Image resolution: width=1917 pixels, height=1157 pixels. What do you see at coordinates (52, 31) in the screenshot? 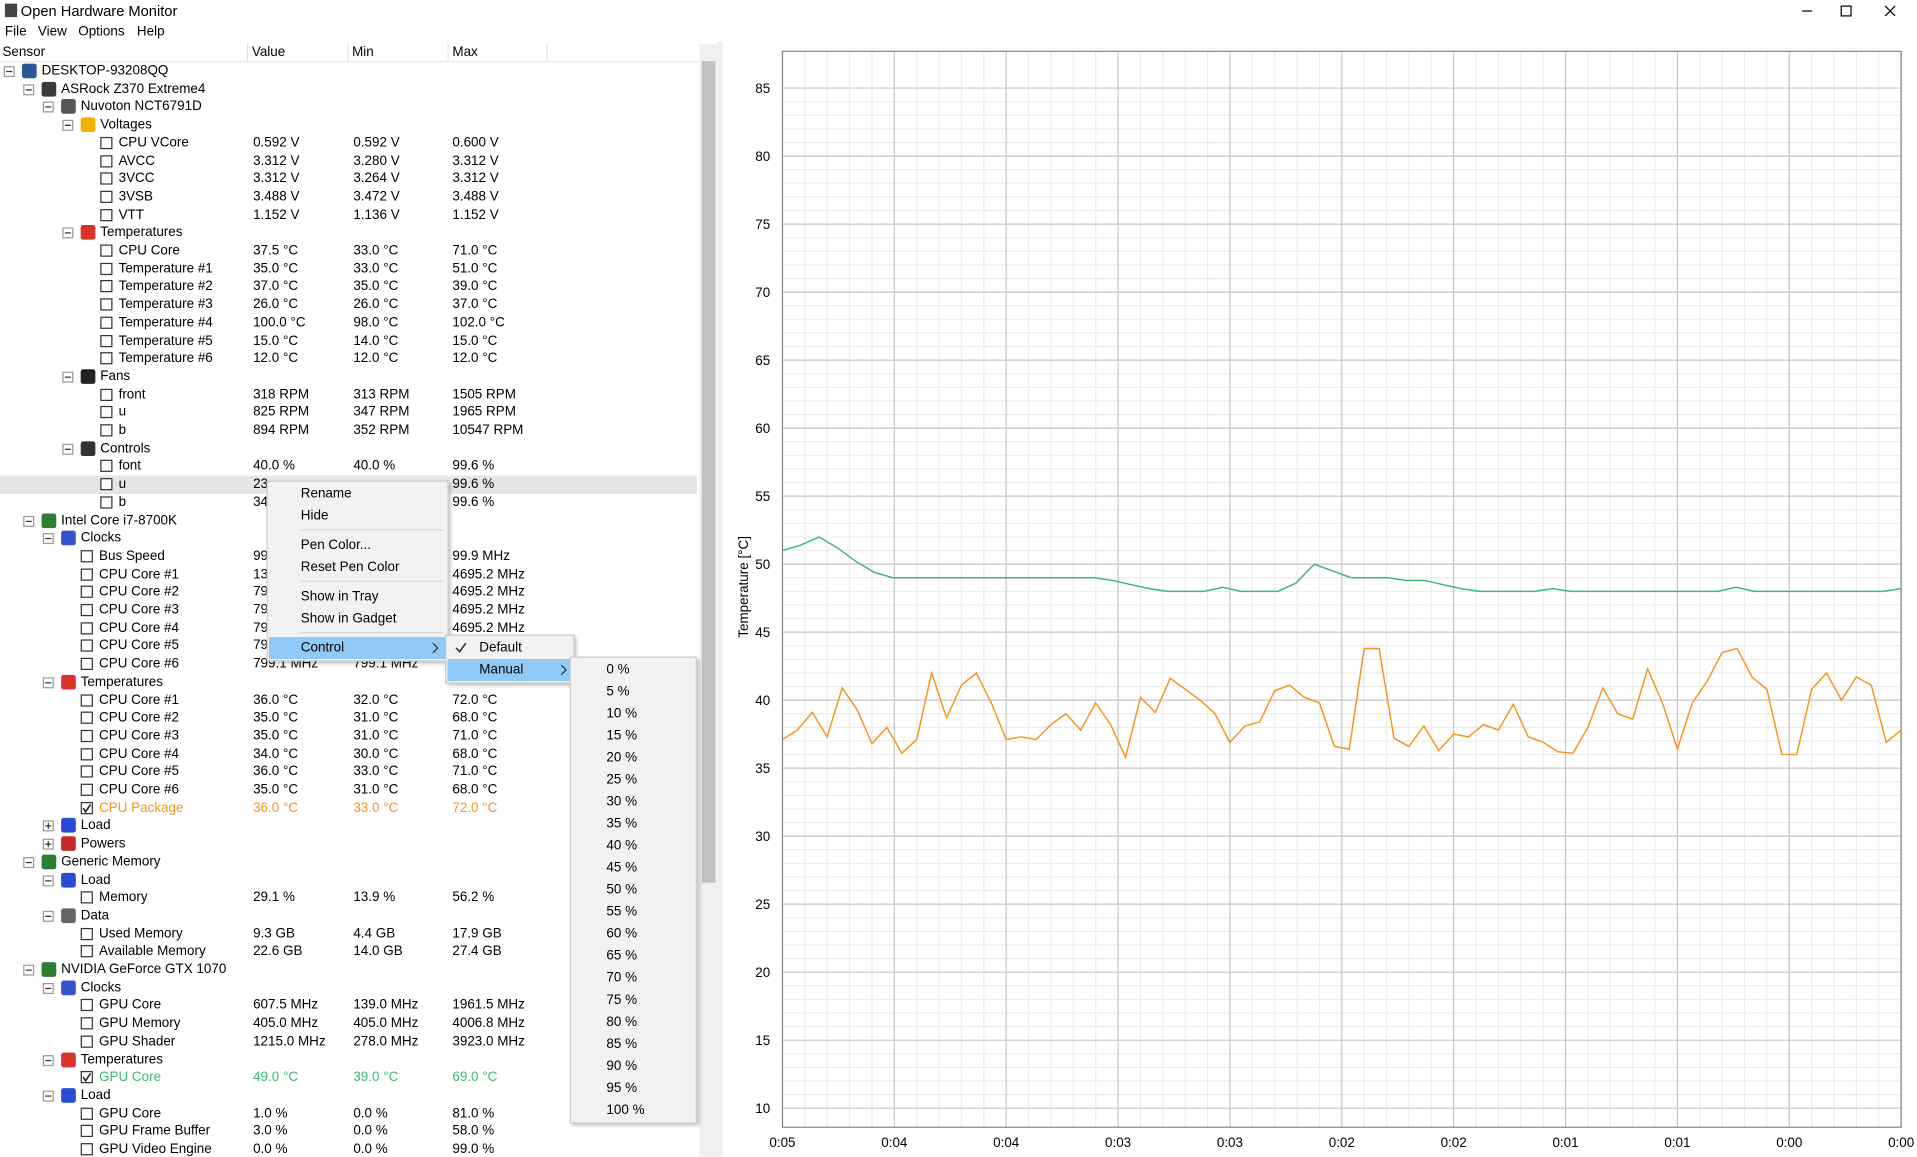
I see `menu-item: View` at bounding box center [52, 31].